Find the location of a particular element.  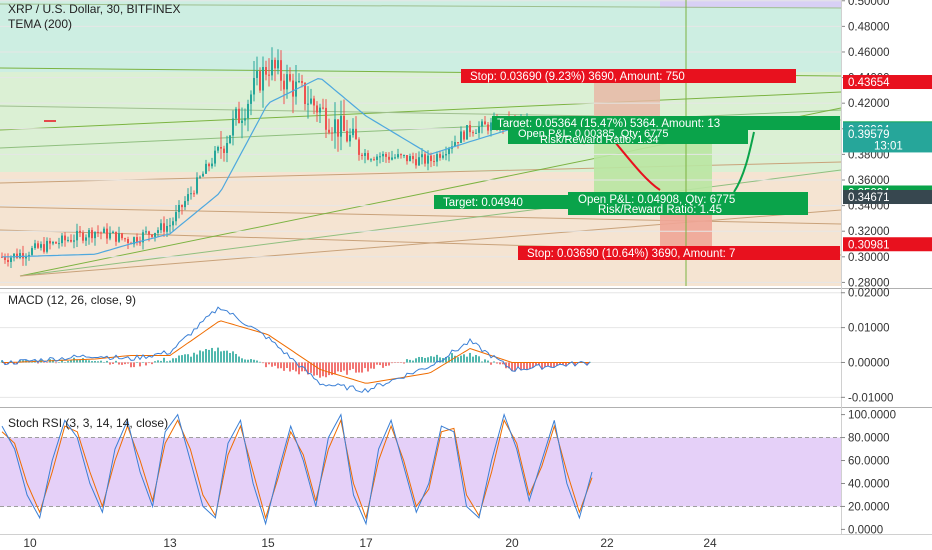

macd-line is located at coordinates (296, 349).